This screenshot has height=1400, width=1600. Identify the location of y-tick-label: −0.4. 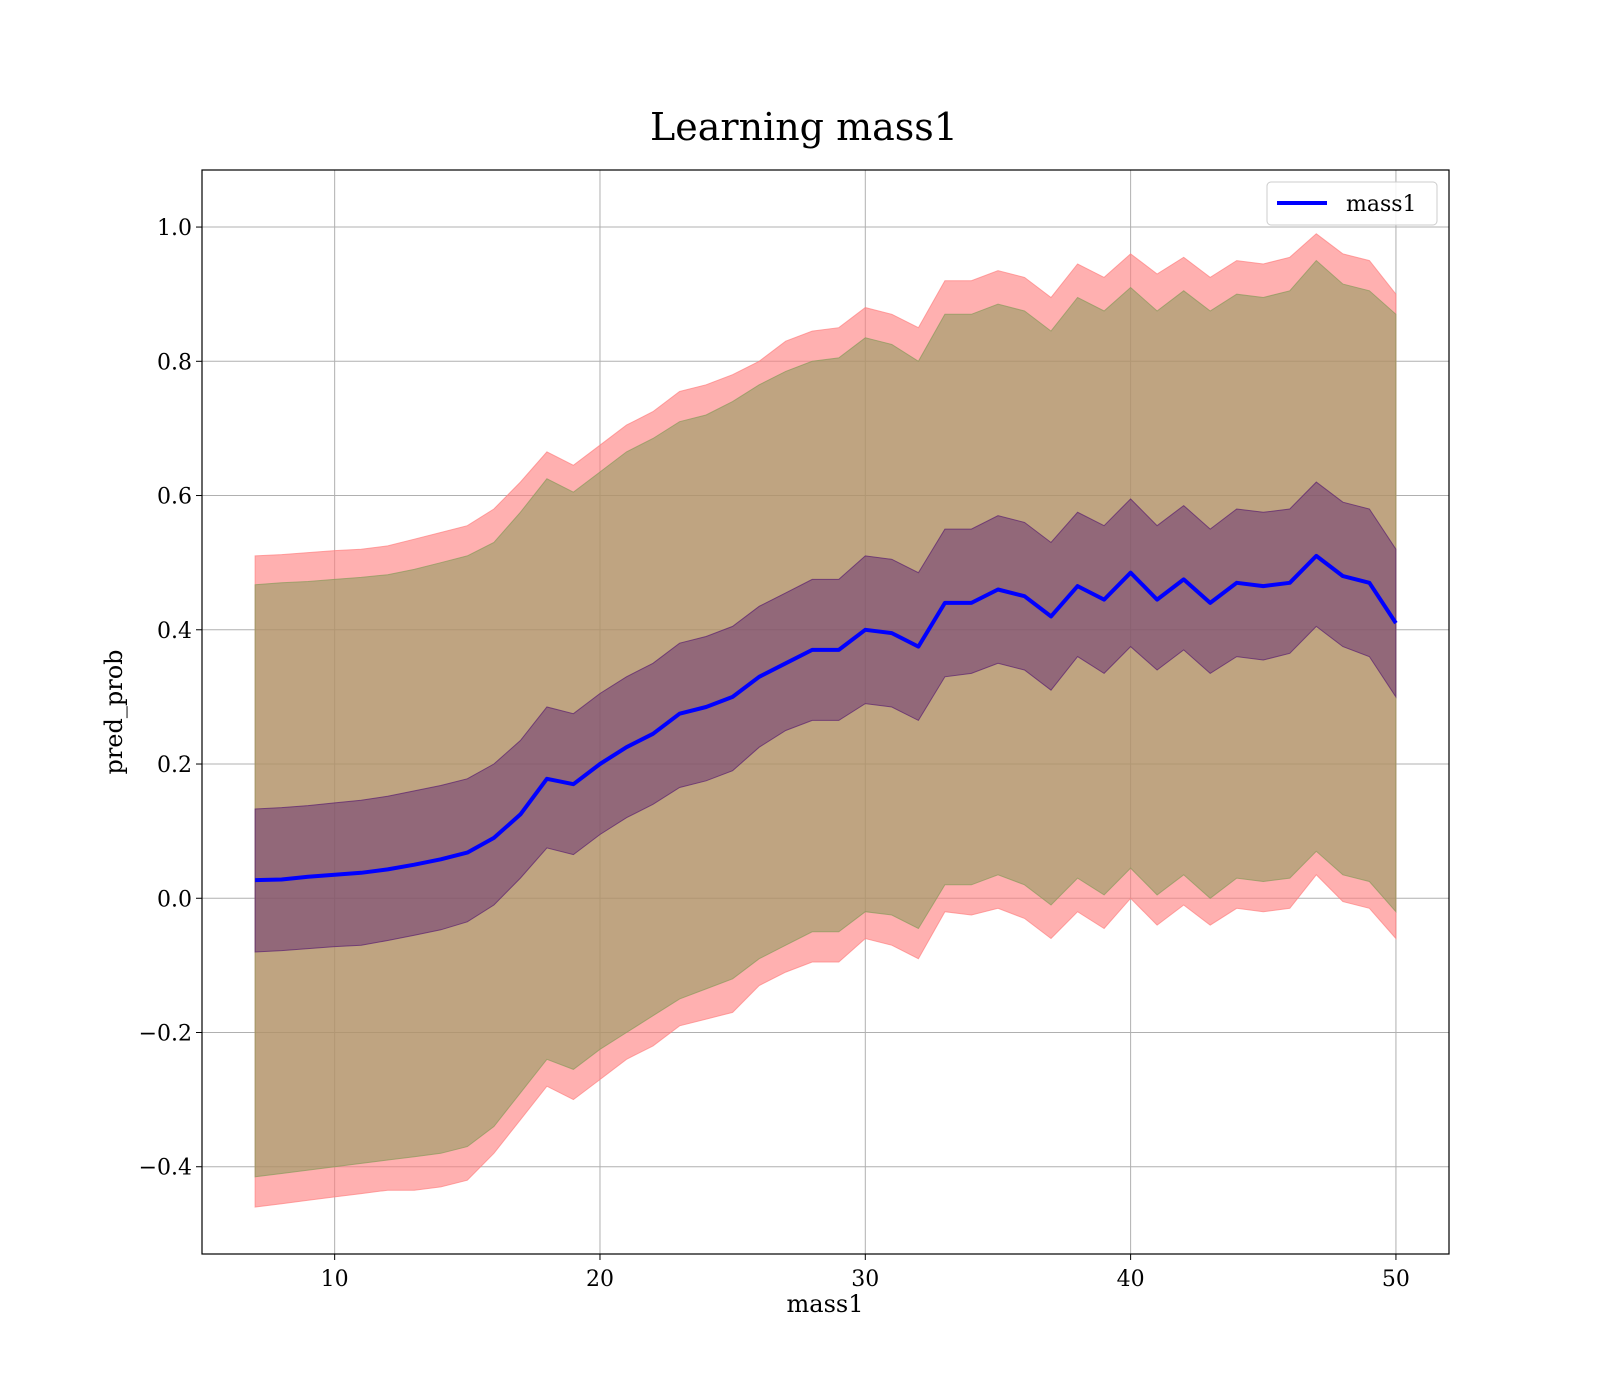
(165, 1168).